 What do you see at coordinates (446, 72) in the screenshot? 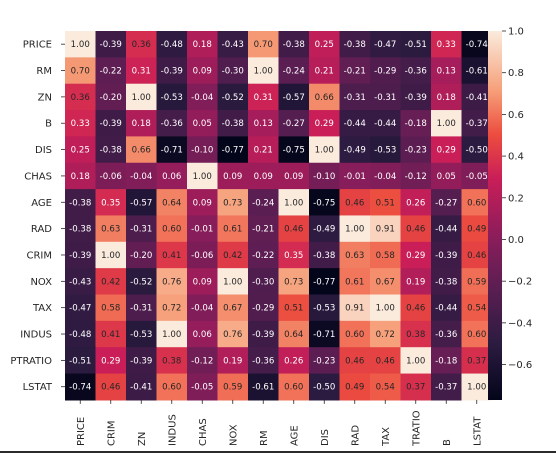
I see `cell-value-label: 0.13` at bounding box center [446, 72].